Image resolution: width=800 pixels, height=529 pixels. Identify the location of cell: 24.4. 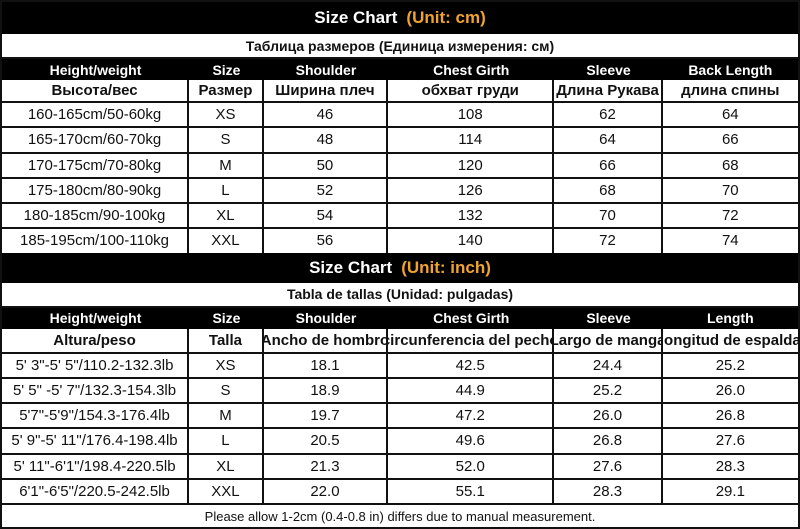
(608, 365).